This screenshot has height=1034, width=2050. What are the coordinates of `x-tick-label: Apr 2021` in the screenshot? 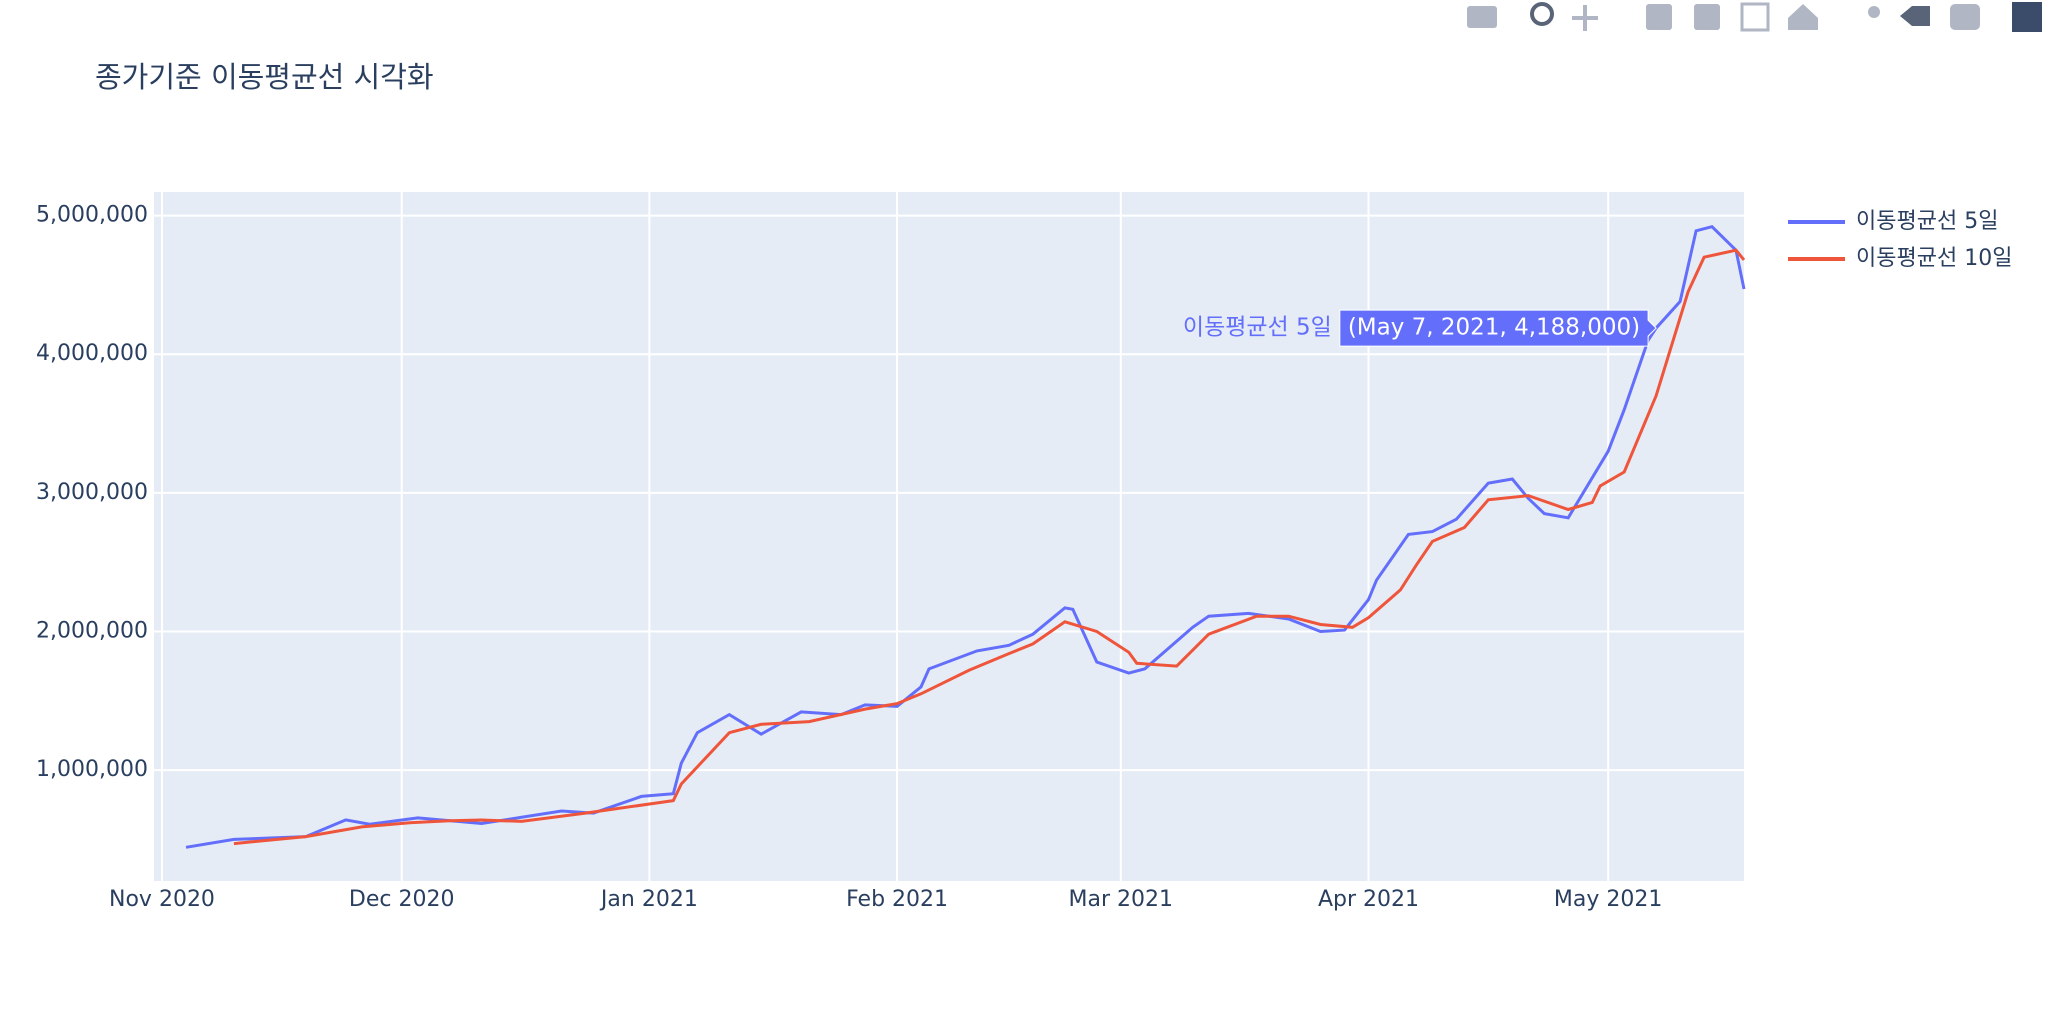 It's located at (1368, 899).